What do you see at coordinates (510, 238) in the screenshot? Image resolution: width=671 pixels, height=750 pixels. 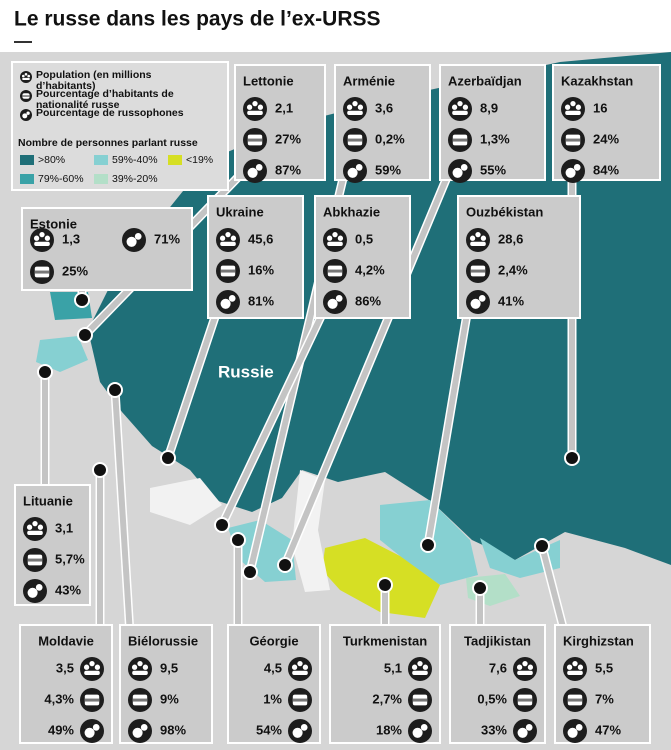 I see `country-population: 28,6` at bounding box center [510, 238].